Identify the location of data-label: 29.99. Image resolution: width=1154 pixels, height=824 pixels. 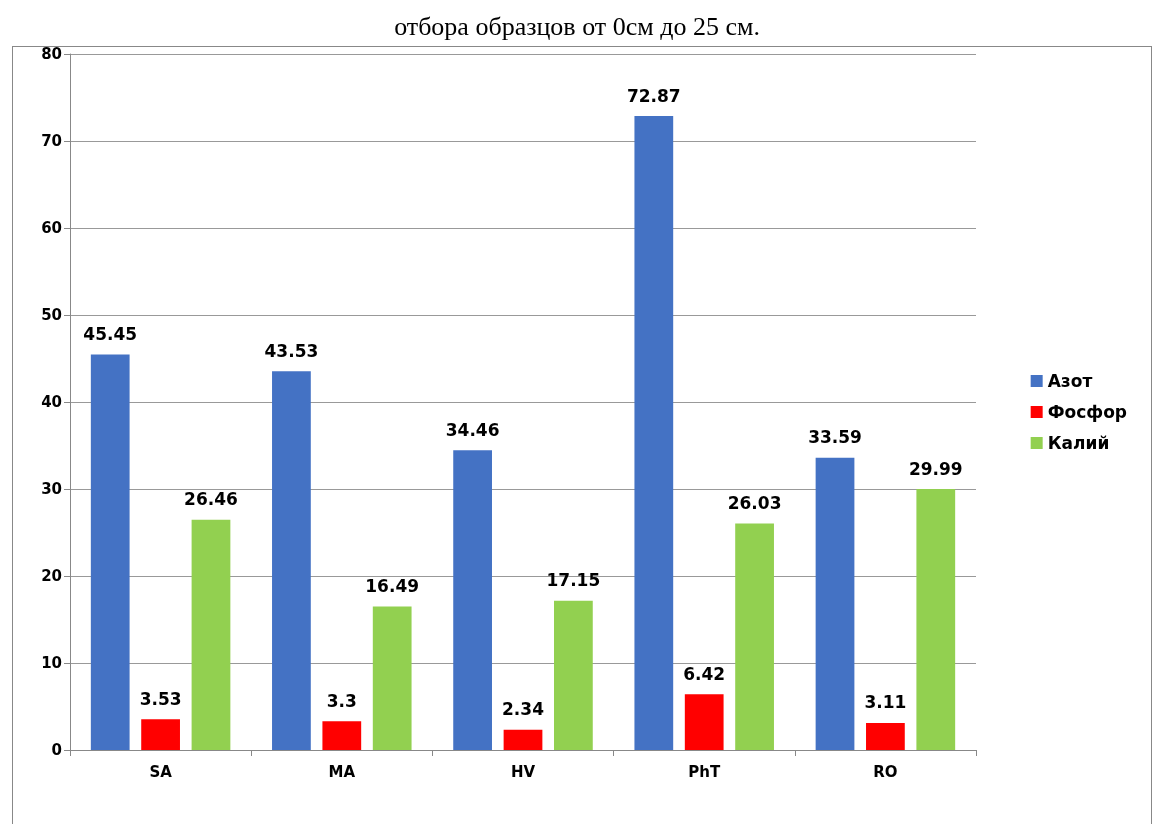
(935, 468).